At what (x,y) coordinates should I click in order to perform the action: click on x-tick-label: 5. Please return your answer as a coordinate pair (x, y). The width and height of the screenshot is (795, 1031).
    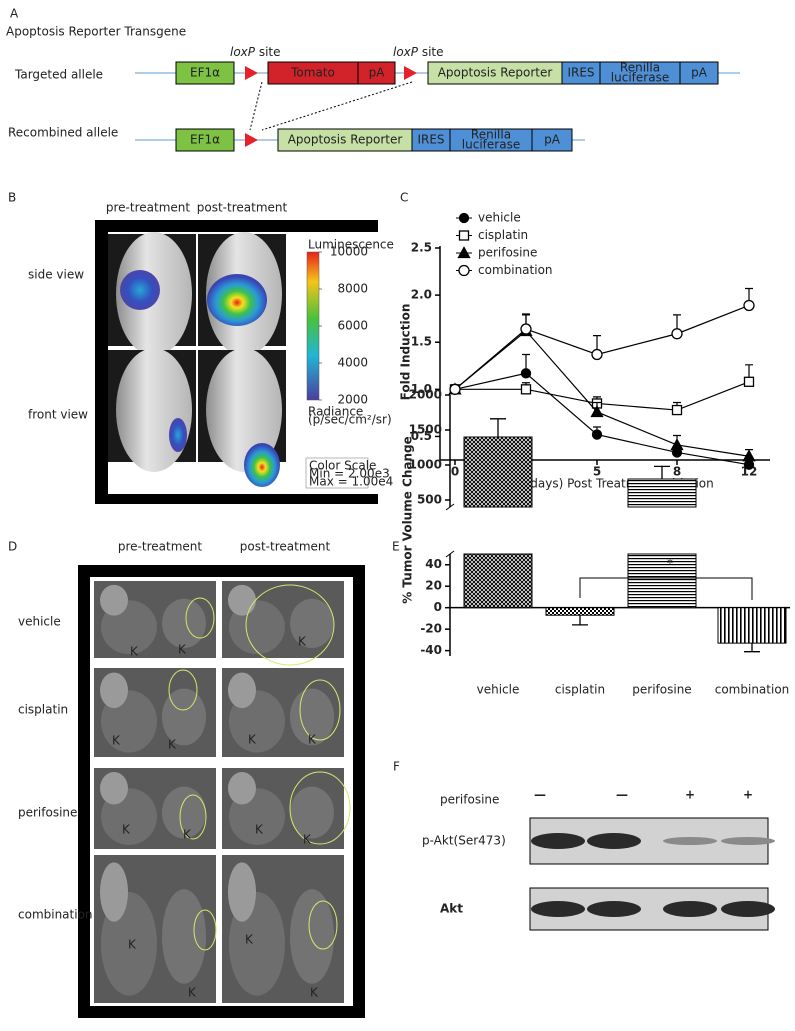
    Looking at the image, I should click on (597, 472).